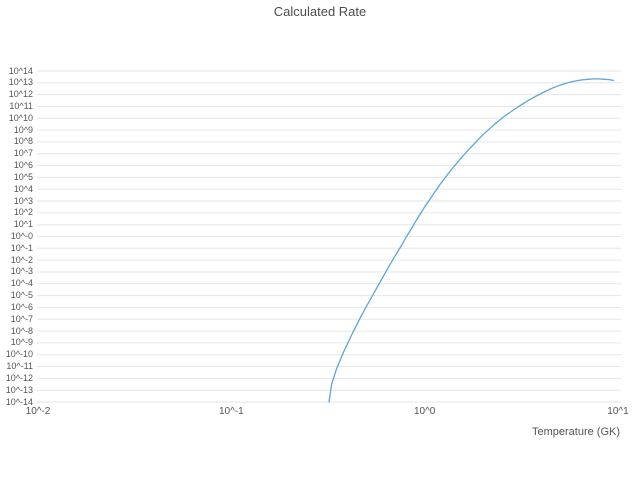  Describe the element at coordinates (23, 129) in the screenshot. I see `y-tick-label: 10^9` at that location.